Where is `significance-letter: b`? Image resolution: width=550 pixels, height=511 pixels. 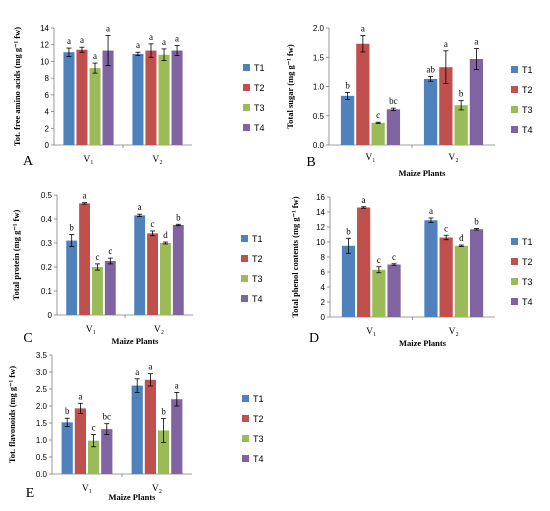 significance-letter: b is located at coordinates (163, 412).